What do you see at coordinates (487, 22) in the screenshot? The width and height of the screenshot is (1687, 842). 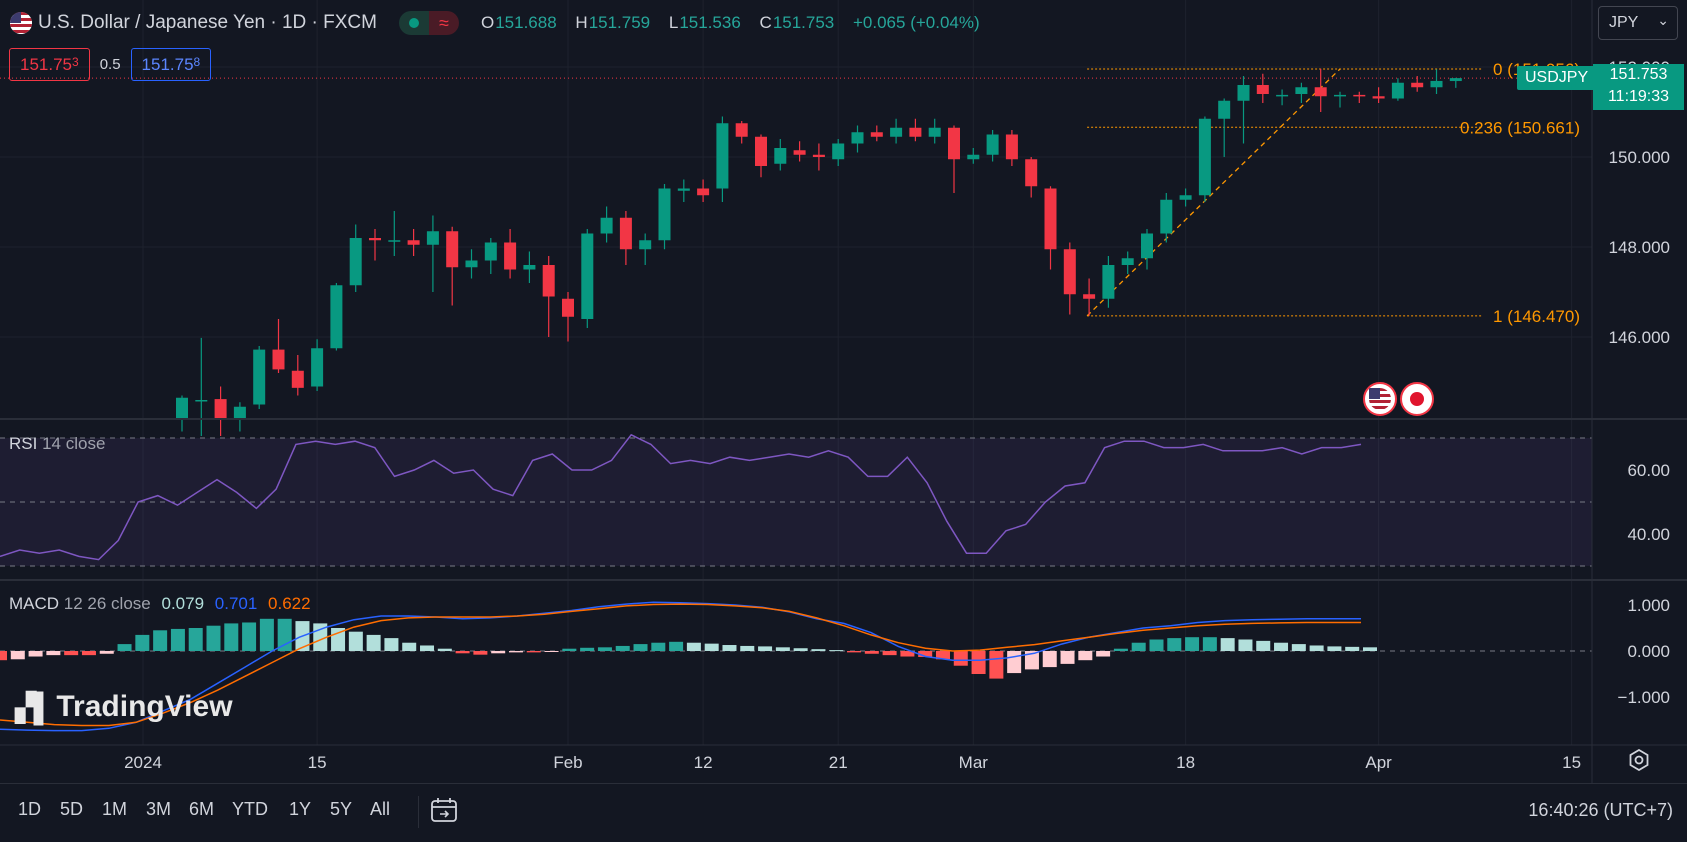 I see `open-label: O` at bounding box center [487, 22].